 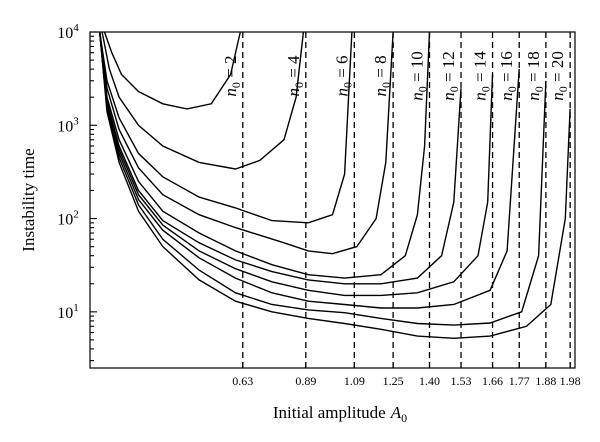 What do you see at coordinates (396, 412) in the screenshot?
I see `x-axis-label-symbol: A` at bounding box center [396, 412].